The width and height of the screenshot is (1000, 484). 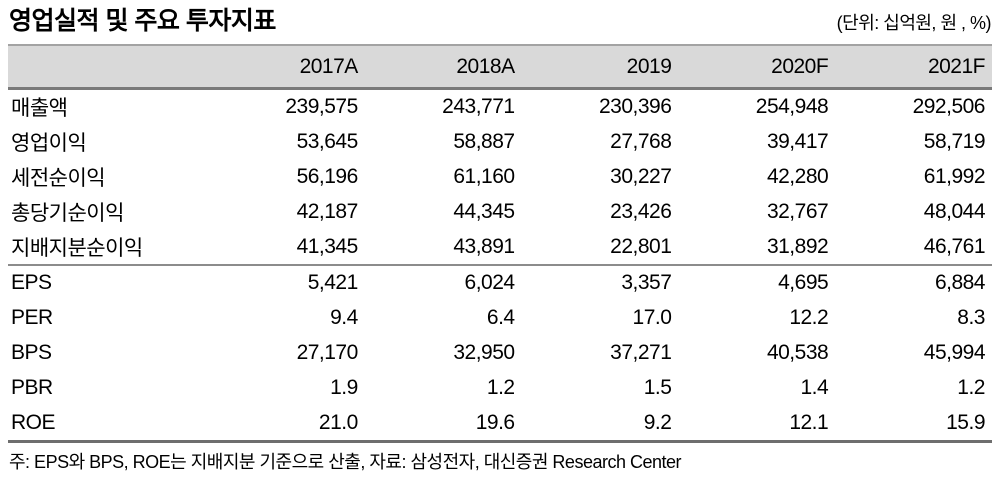 I want to click on table-cell: 254,948, so click(x=792, y=107).